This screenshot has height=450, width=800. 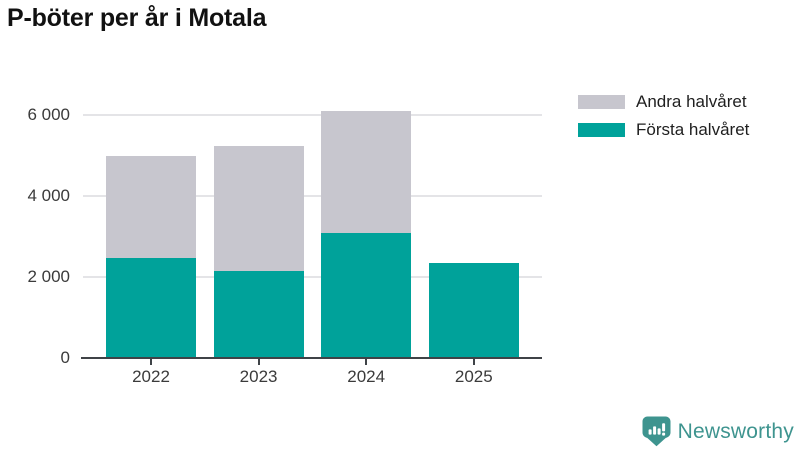 I want to click on y-tick-label: 4 000, so click(x=48, y=196).